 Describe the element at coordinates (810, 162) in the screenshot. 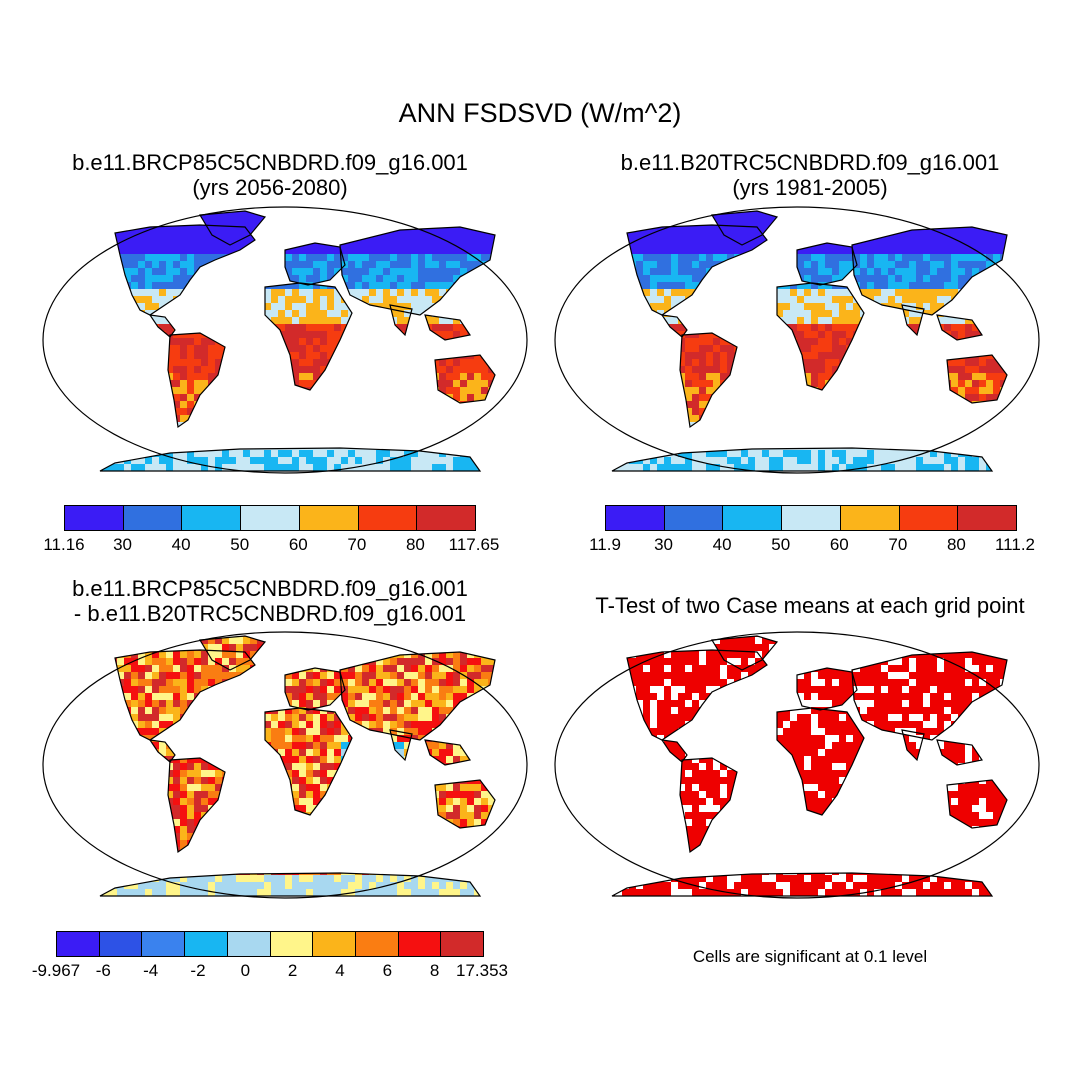

I see `panel-control-title-line1: b.e11.B20TRC5CNBDRD.f09_g16.001` at that location.